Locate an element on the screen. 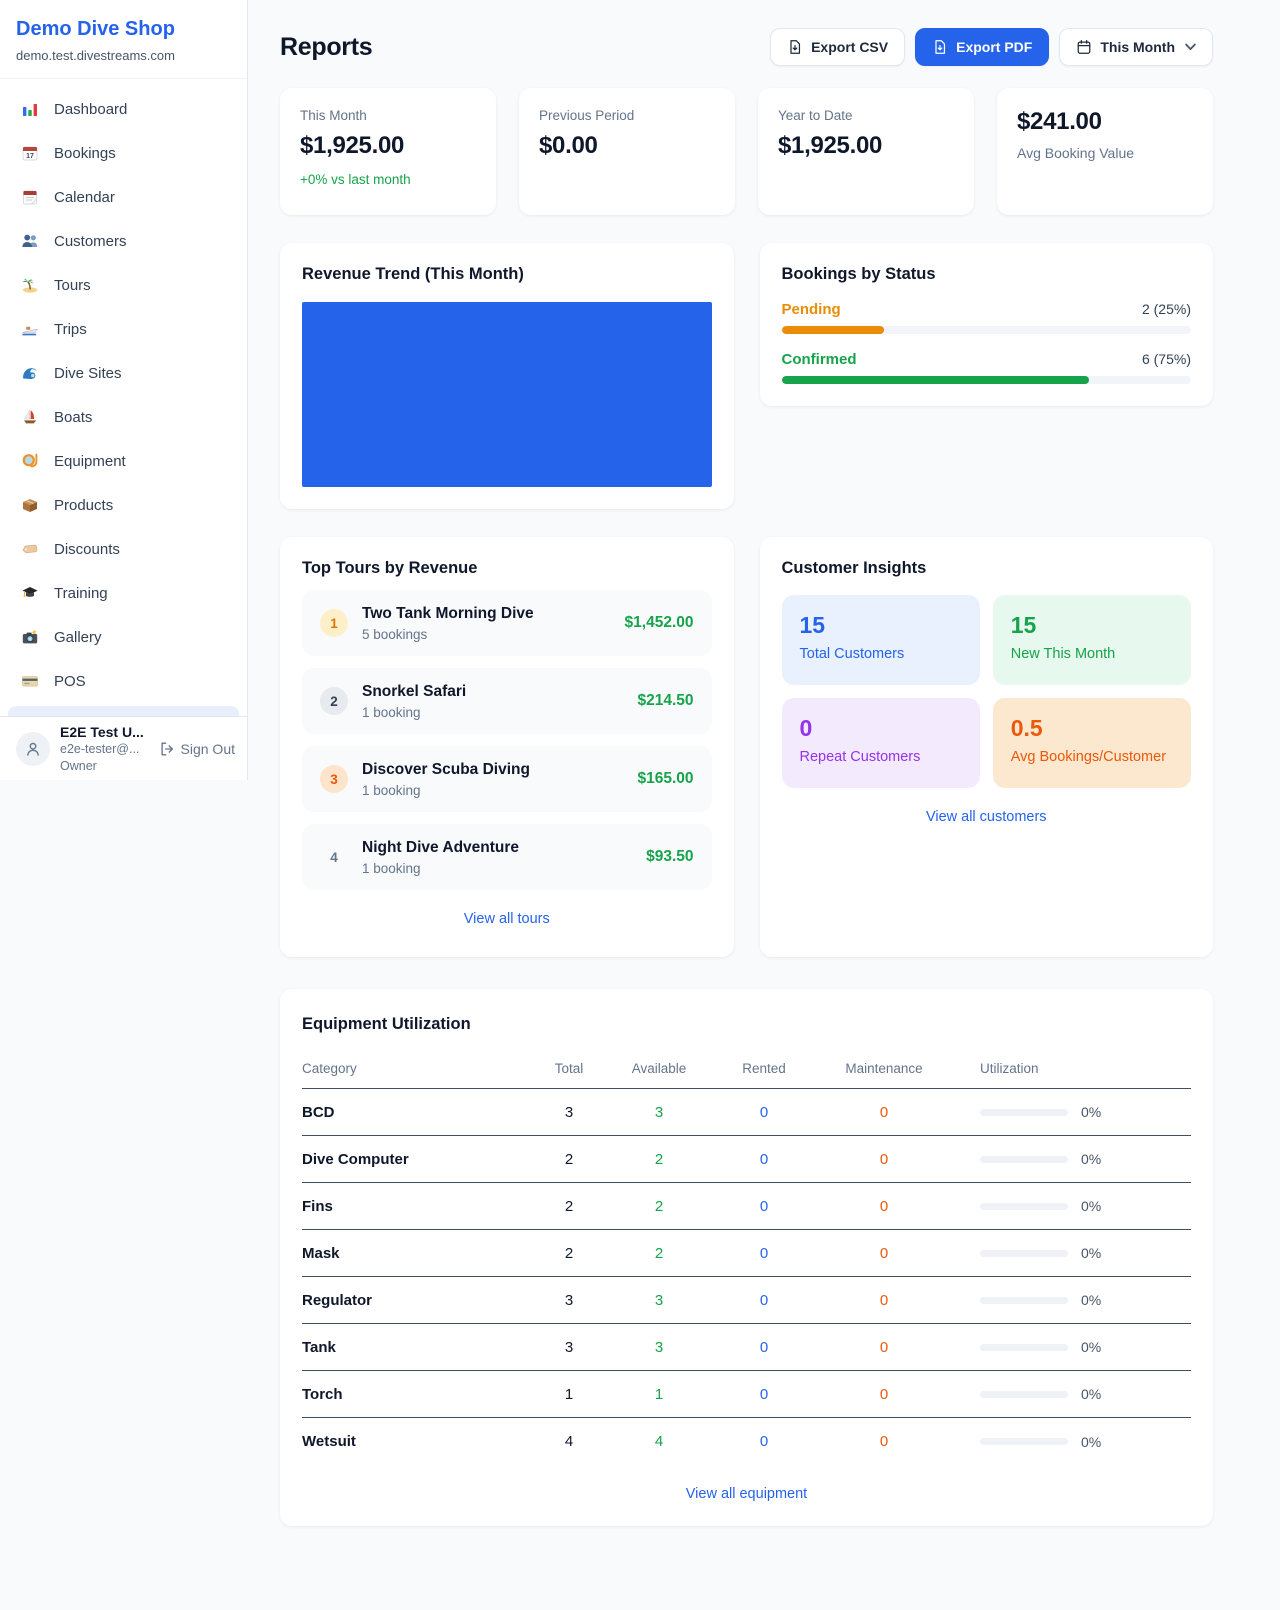 This screenshot has width=1280, height=1610. sidebar-item-bookings: 17 Bookings is located at coordinates (123, 153).